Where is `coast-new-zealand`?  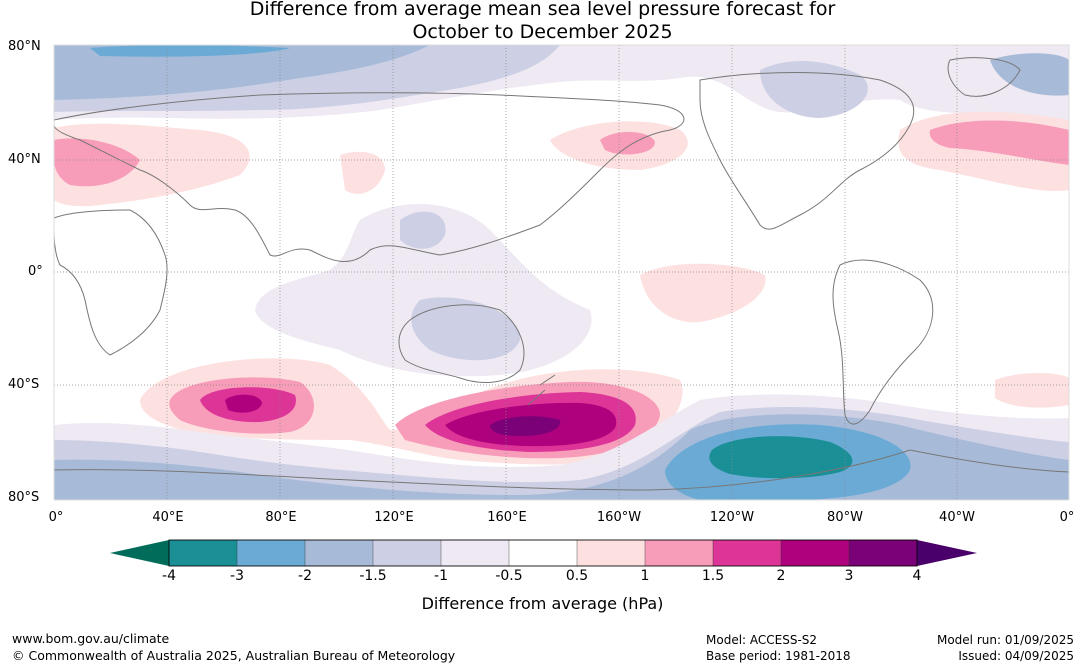
coast-new-zealand is located at coordinates (541, 390).